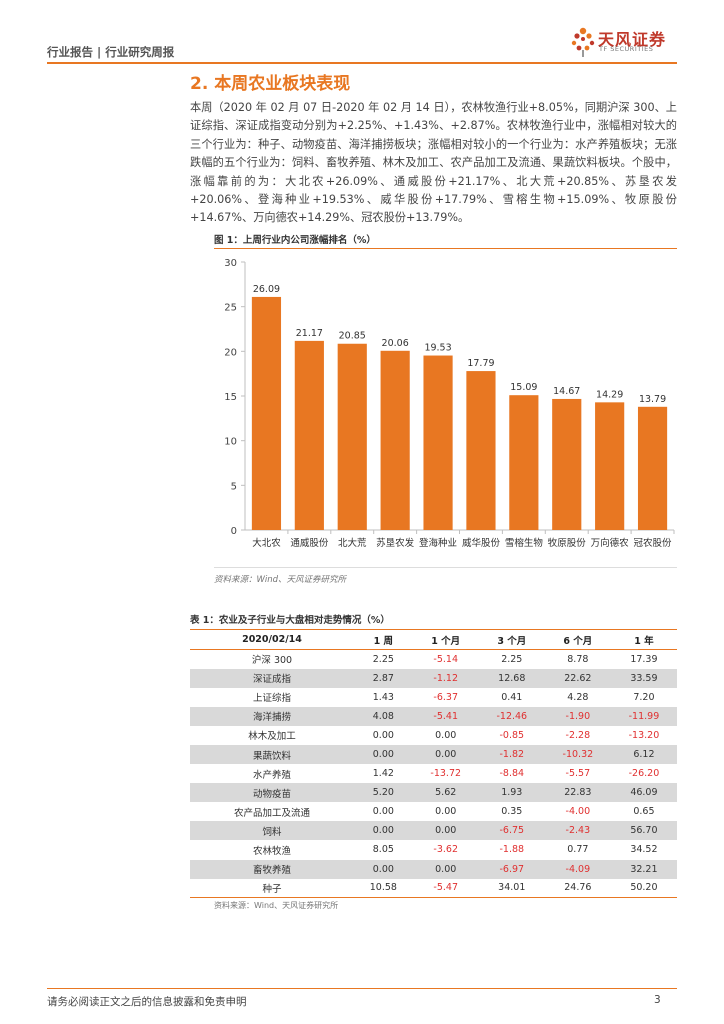 This screenshot has width=724, height=1024. Describe the element at coordinates (578, 659) in the screenshot. I see `table-cell: 8.78` at that location.